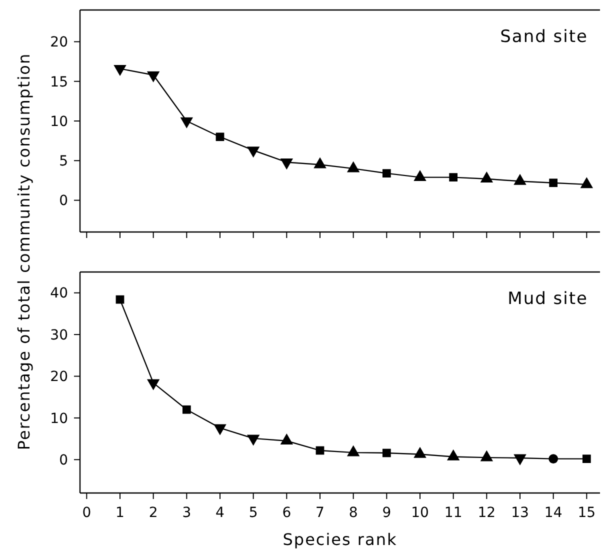 This screenshot has width=610, height=557. What do you see at coordinates (87, 513) in the screenshot?
I see `x-tick-label: 0` at bounding box center [87, 513].